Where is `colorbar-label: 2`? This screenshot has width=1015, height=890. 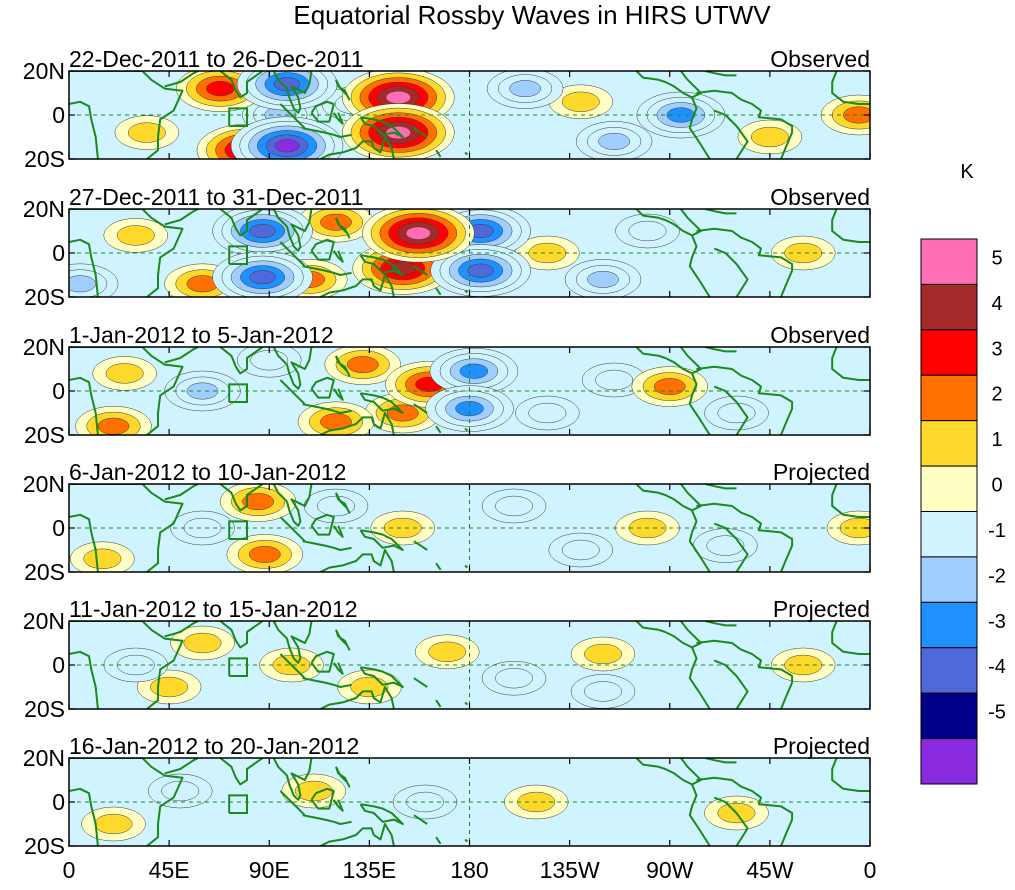 colorbar-label: 2 is located at coordinates (996, 395).